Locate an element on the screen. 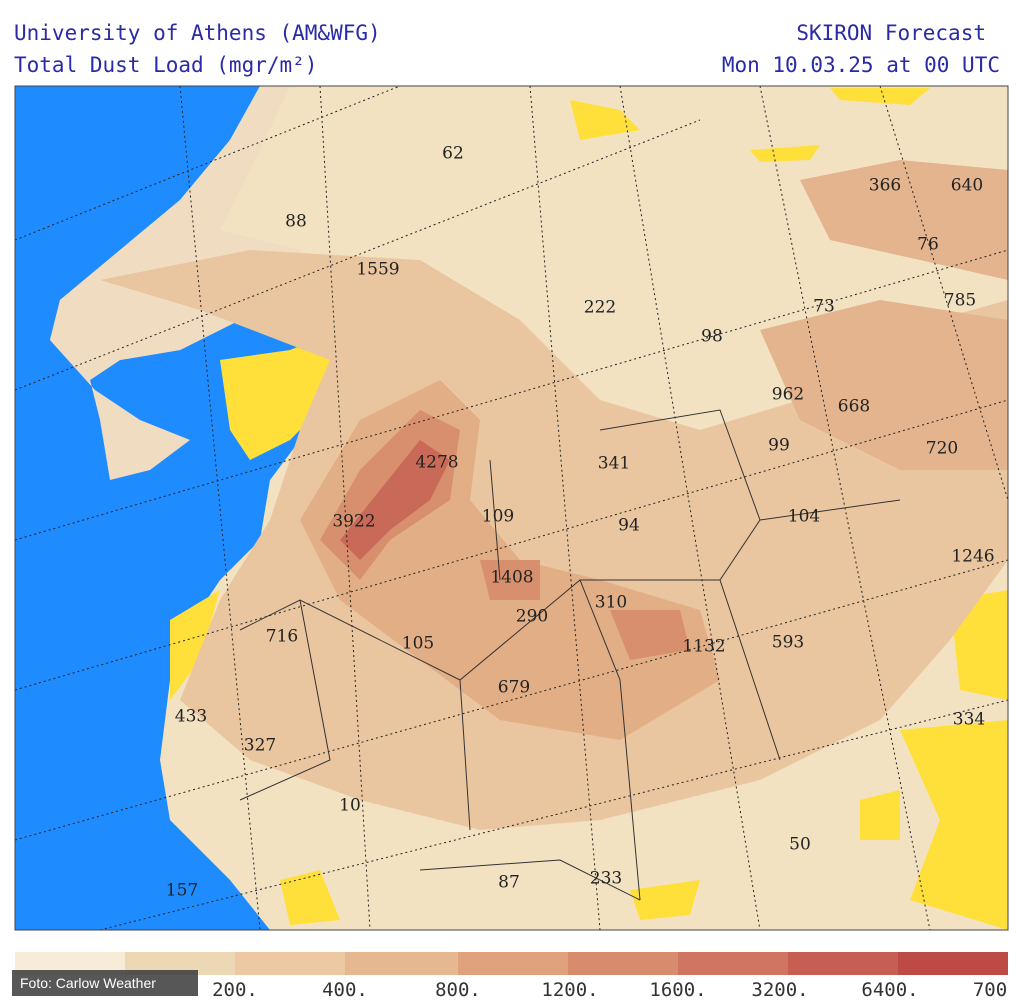 The width and height of the screenshot is (1024, 1000). dust-value-label: 50 is located at coordinates (800, 845).